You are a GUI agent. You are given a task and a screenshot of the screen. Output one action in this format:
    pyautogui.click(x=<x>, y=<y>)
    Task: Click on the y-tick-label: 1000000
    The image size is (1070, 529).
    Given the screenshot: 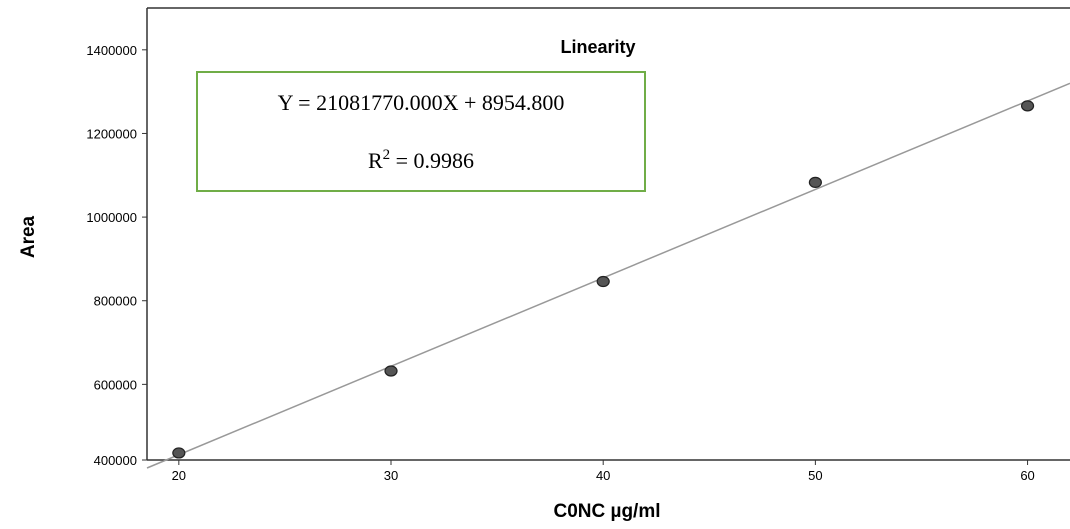 What is the action you would take?
    pyautogui.click(x=111, y=217)
    